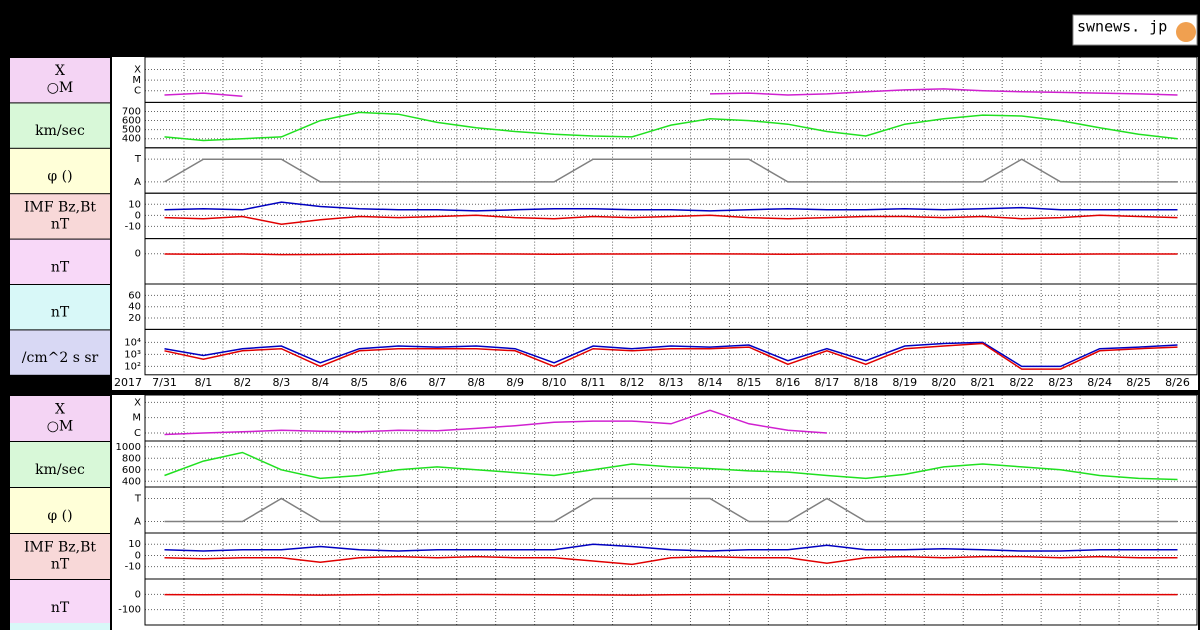 This screenshot has width=1200, height=630. I want to click on date-label: 8/9, so click(515, 382).